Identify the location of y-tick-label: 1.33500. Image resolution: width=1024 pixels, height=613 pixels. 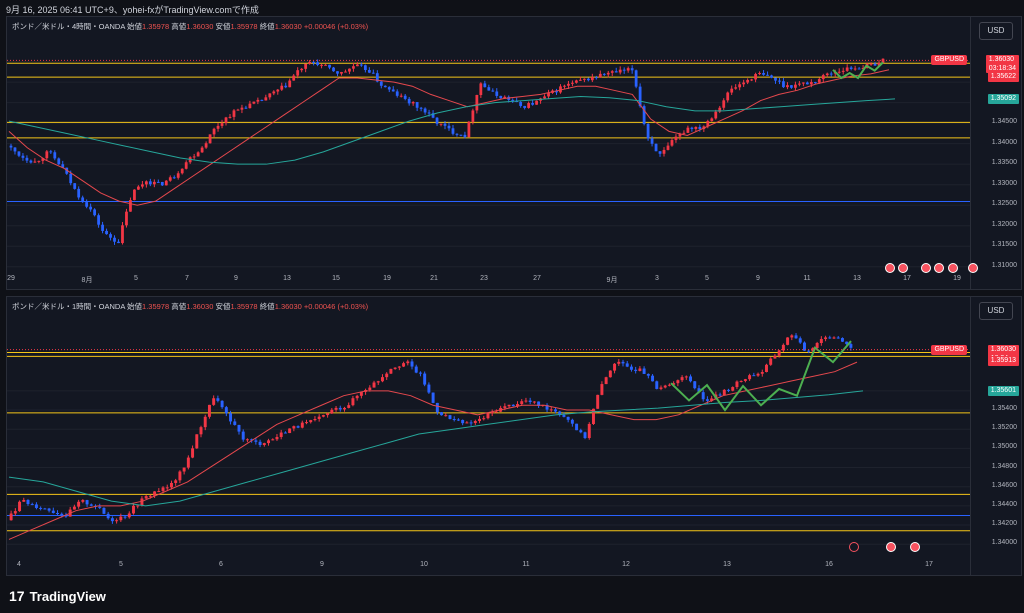
(1004, 163).